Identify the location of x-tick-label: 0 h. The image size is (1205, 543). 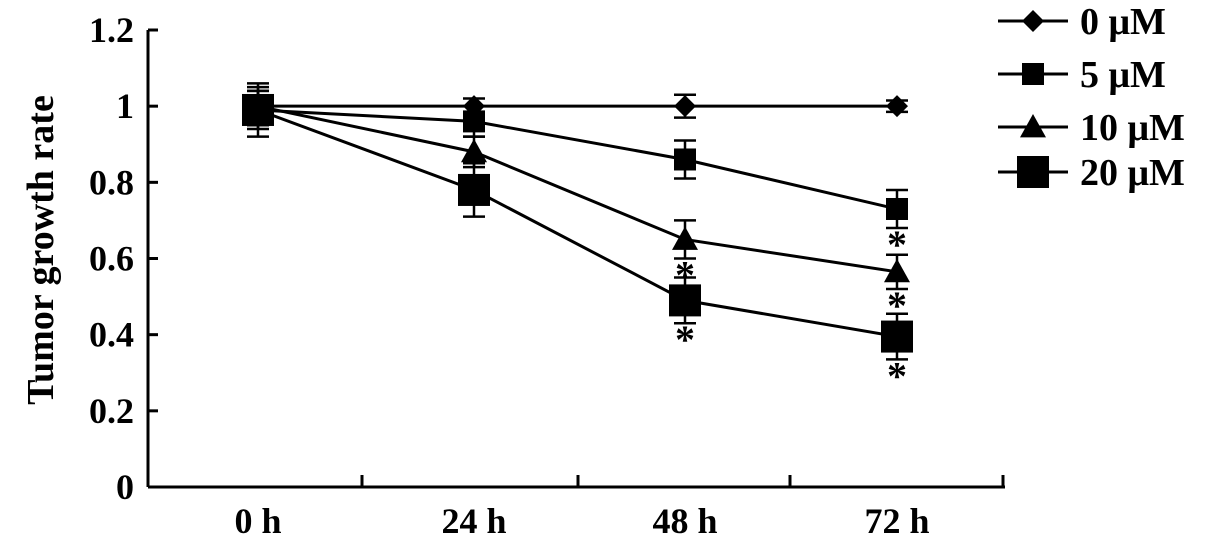
(257, 521).